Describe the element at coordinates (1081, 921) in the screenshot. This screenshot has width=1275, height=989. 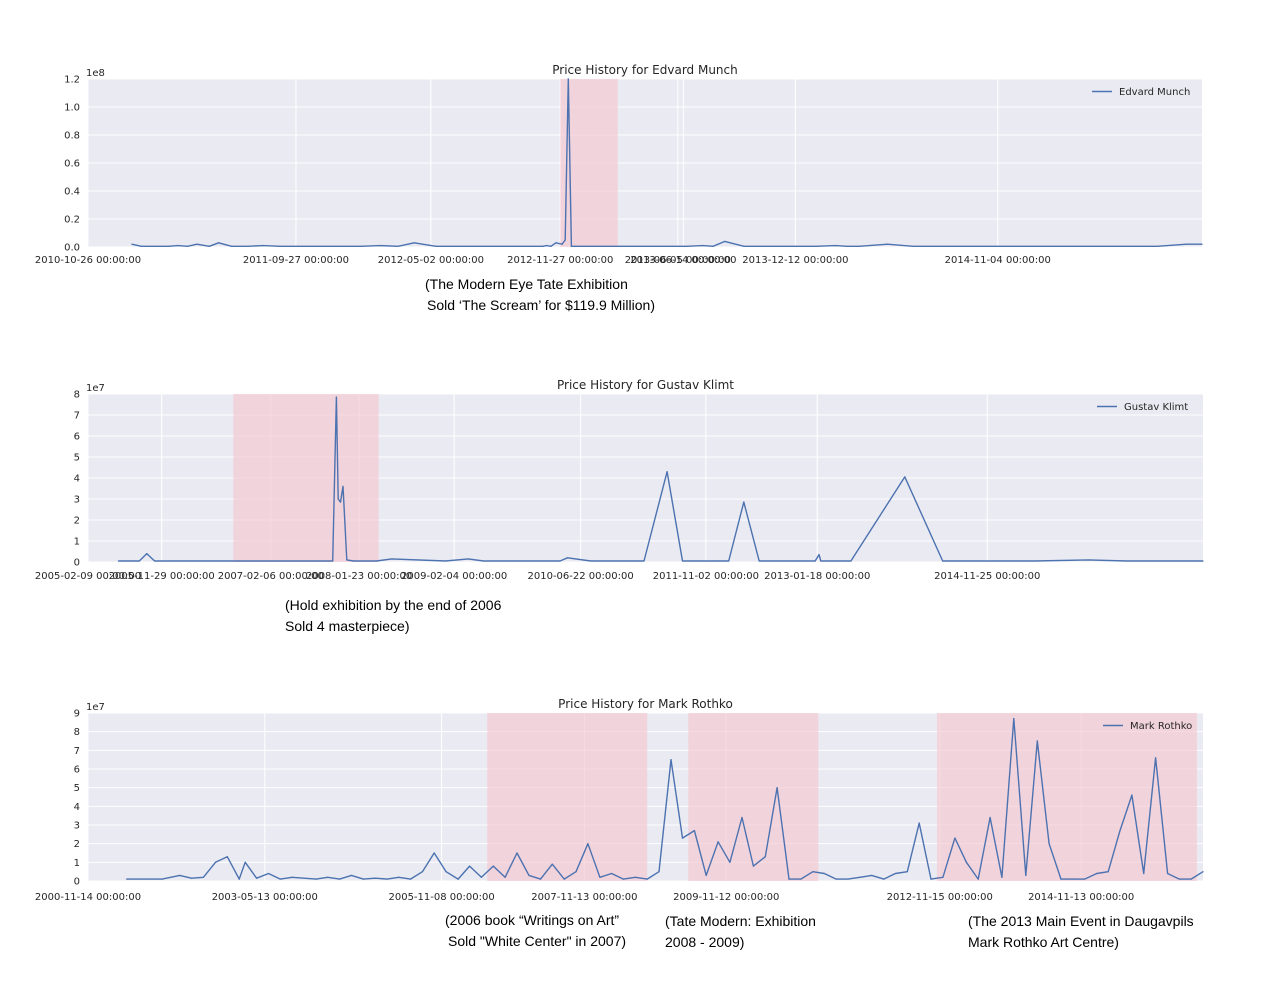
I see `annotation-line: (The 2013 Main Event in Daugavpils` at that location.